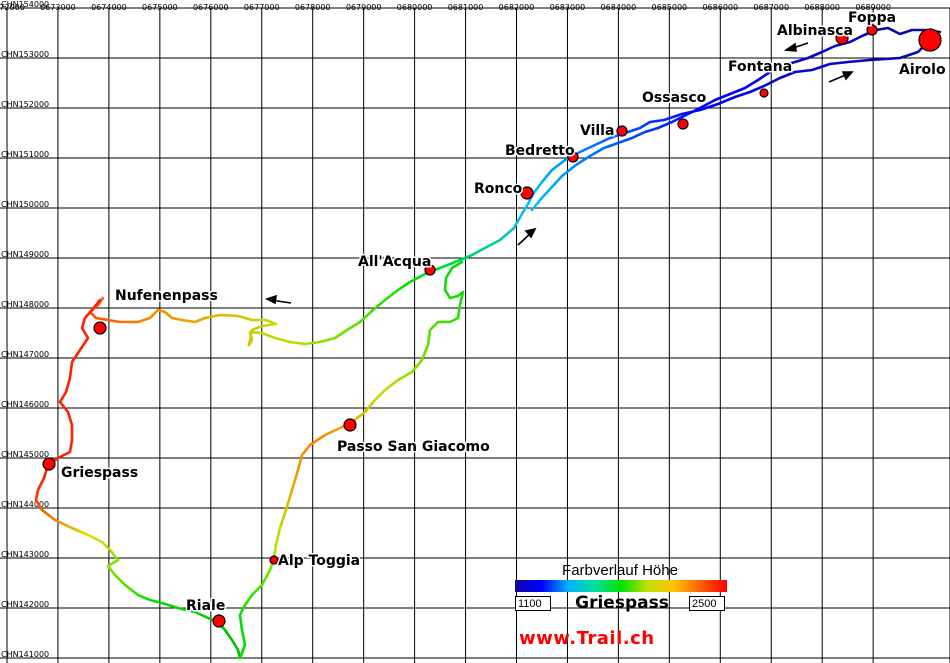 This screenshot has height=663, width=950. Describe the element at coordinates (568, 7) in the screenshot. I see `x-tick-label: 0683000` at that location.